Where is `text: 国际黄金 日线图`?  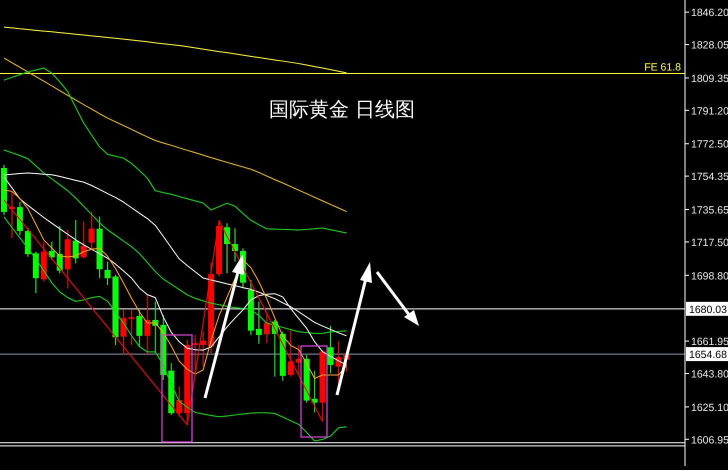 text: 国际黄金 日线图 is located at coordinates (342, 110).